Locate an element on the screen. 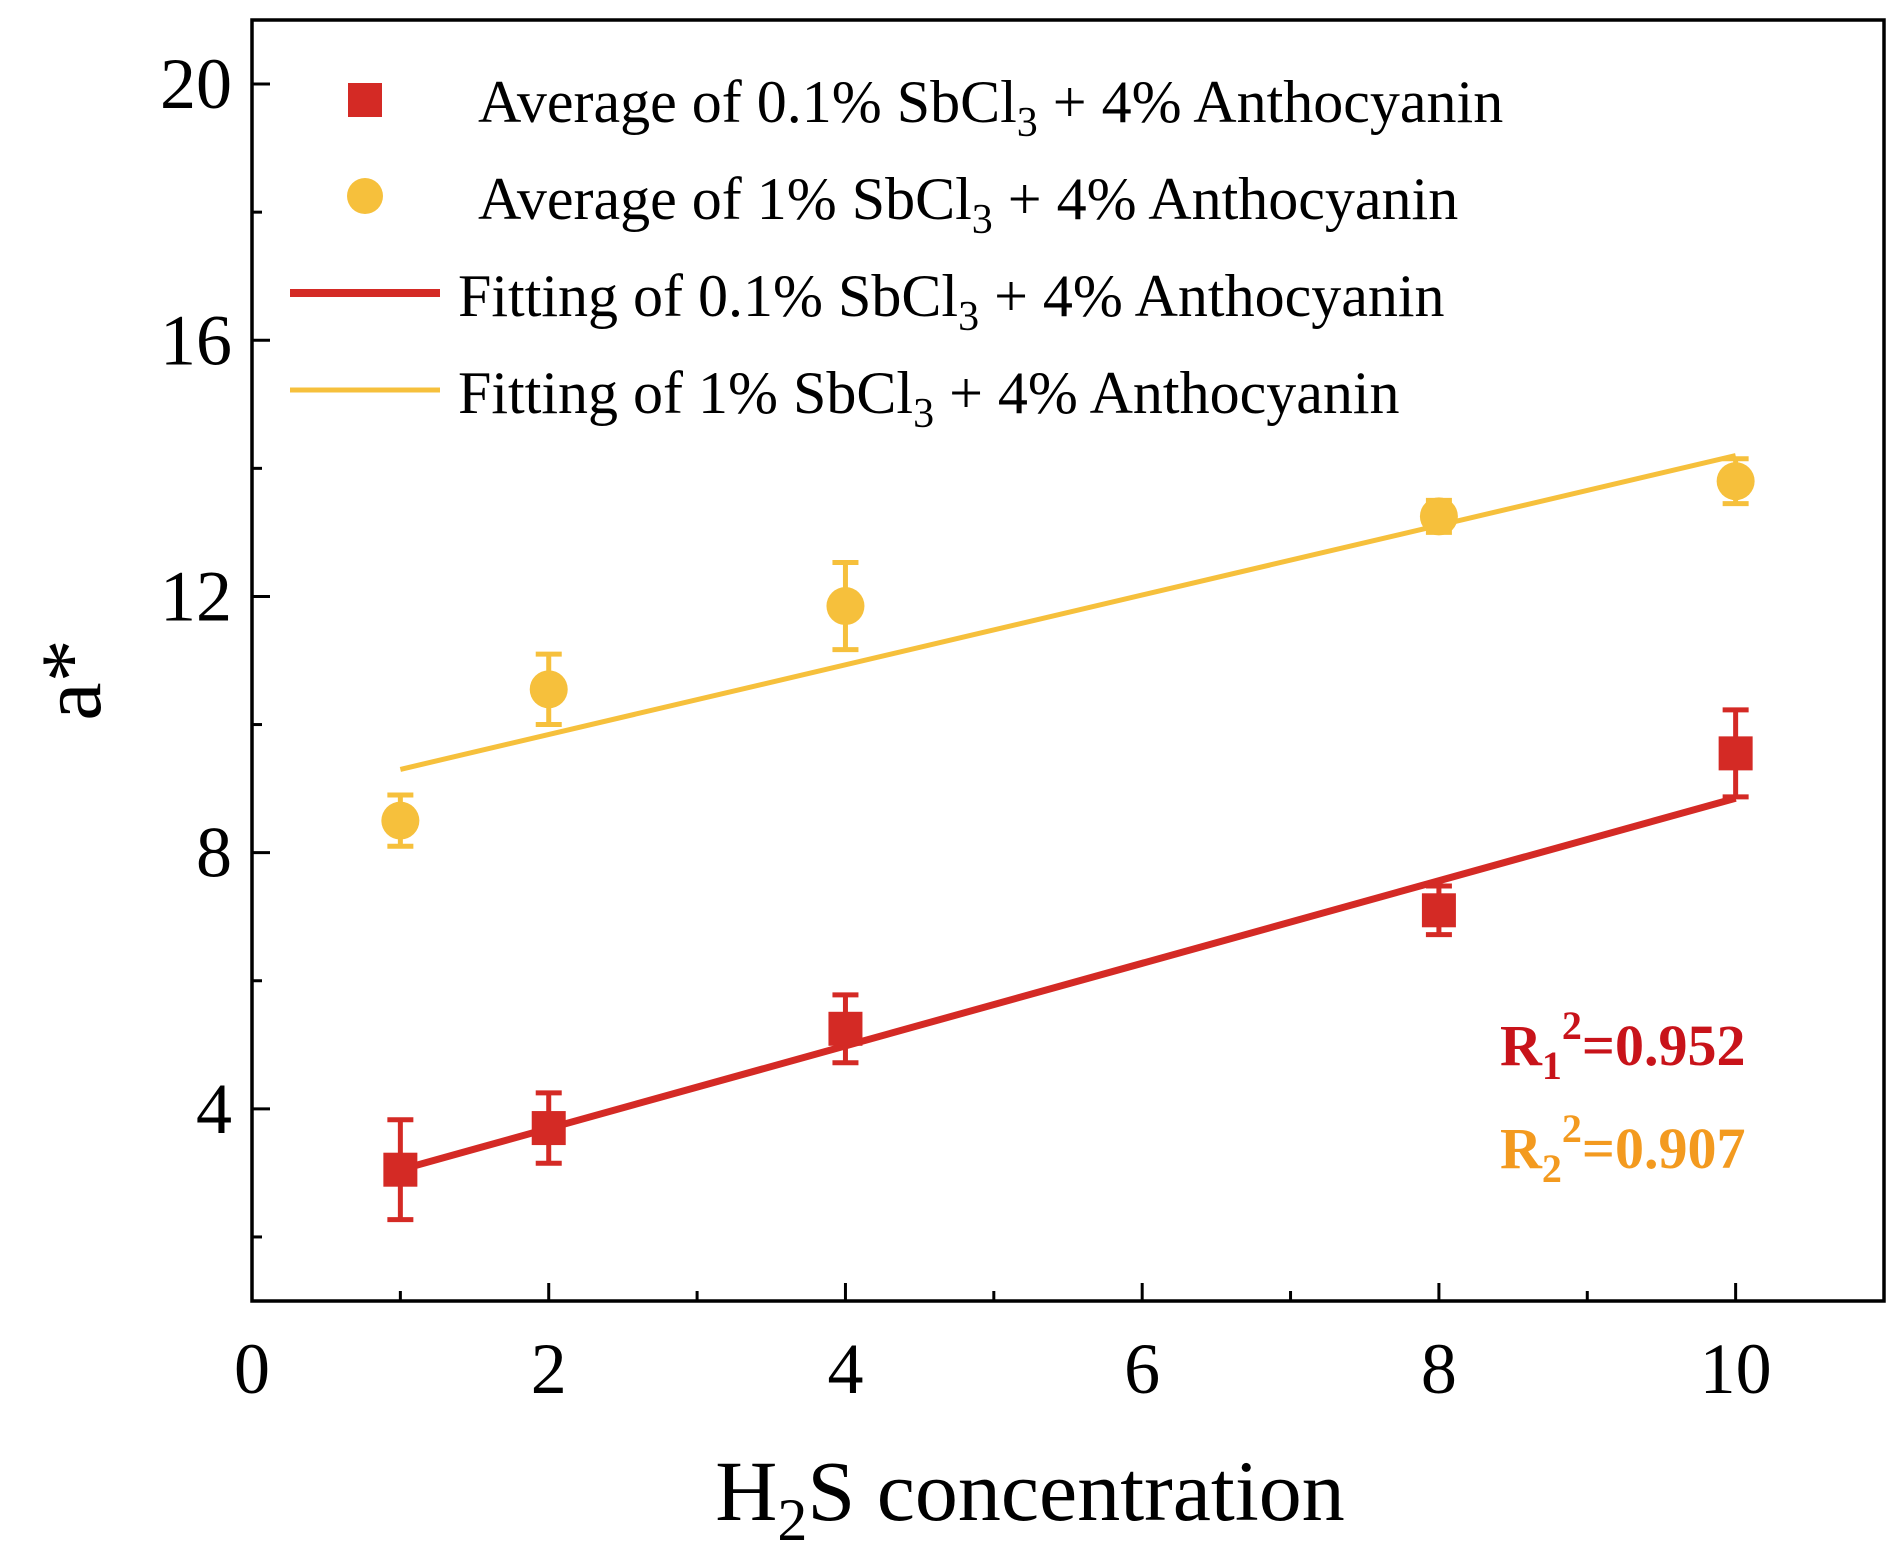 This screenshot has width=1896, height=1550. legend-red-points-prefix: Average of 0.1% SbCl is located at coordinates (747, 102).